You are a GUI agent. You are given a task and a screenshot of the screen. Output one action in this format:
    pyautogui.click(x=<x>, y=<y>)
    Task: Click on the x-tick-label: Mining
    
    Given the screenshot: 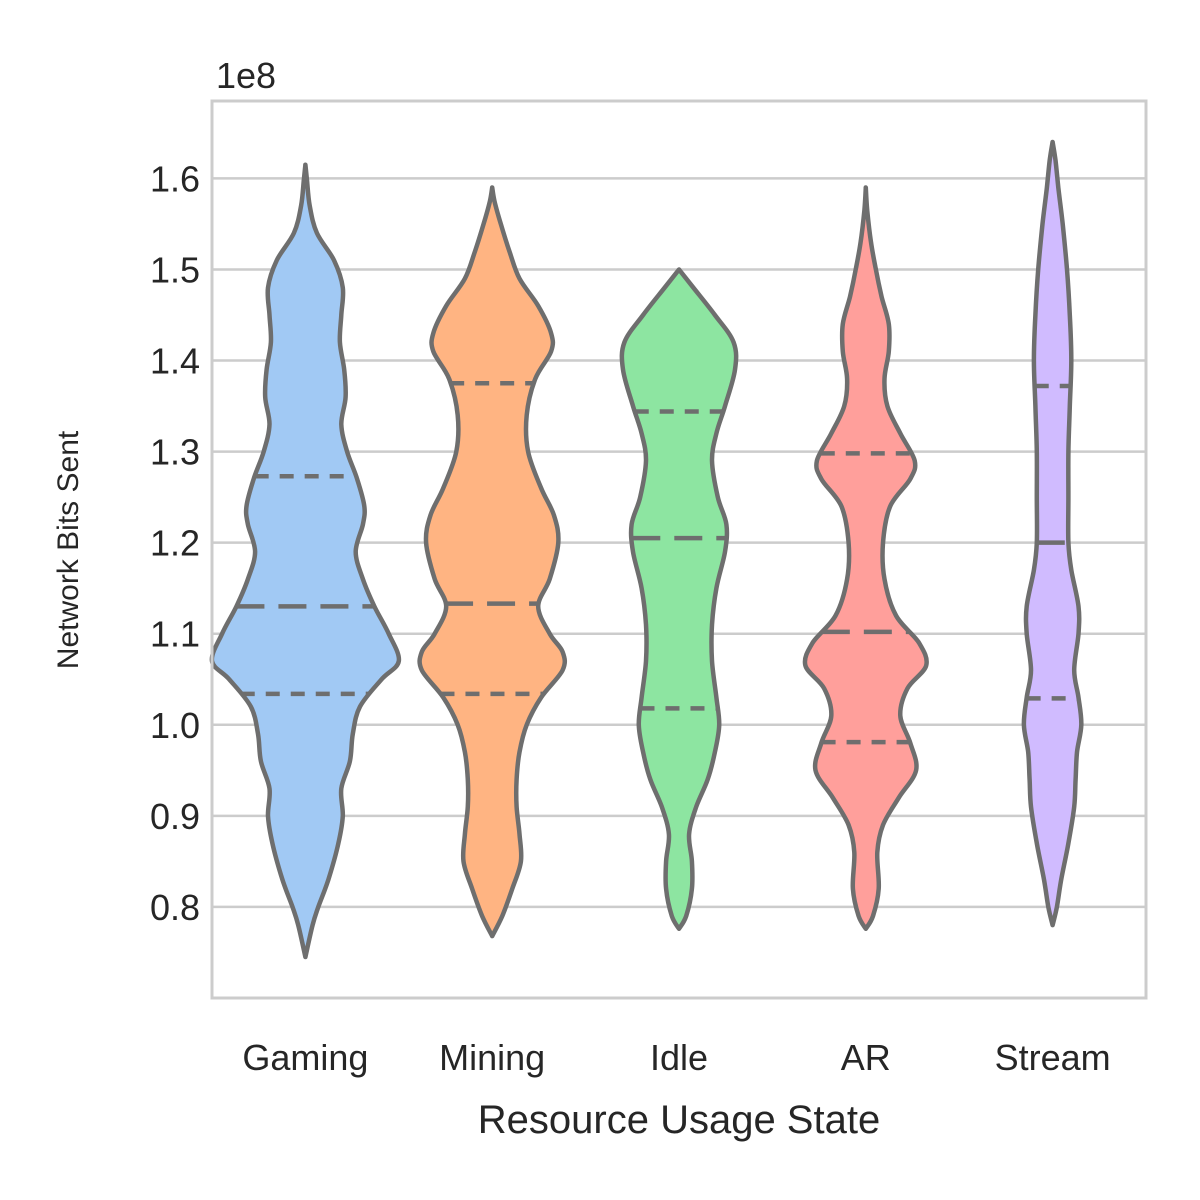 What is the action you would take?
    pyautogui.click(x=492, y=1057)
    